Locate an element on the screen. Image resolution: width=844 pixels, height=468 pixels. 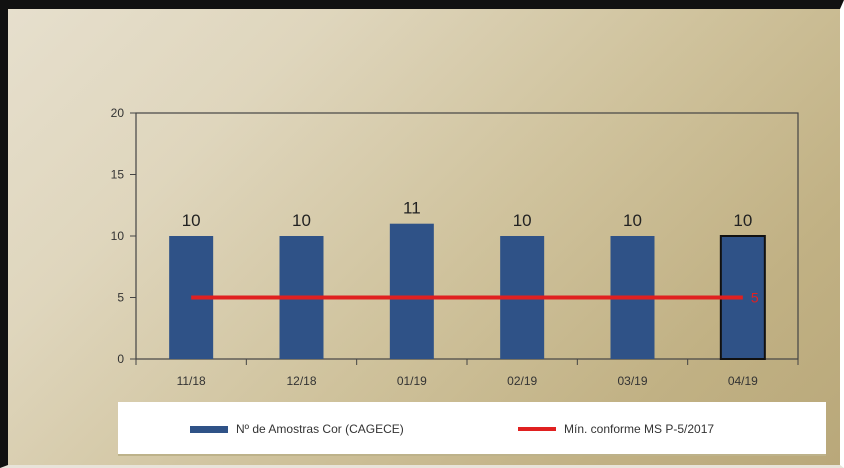
y-tick-label: 15 is located at coordinates (118, 175).